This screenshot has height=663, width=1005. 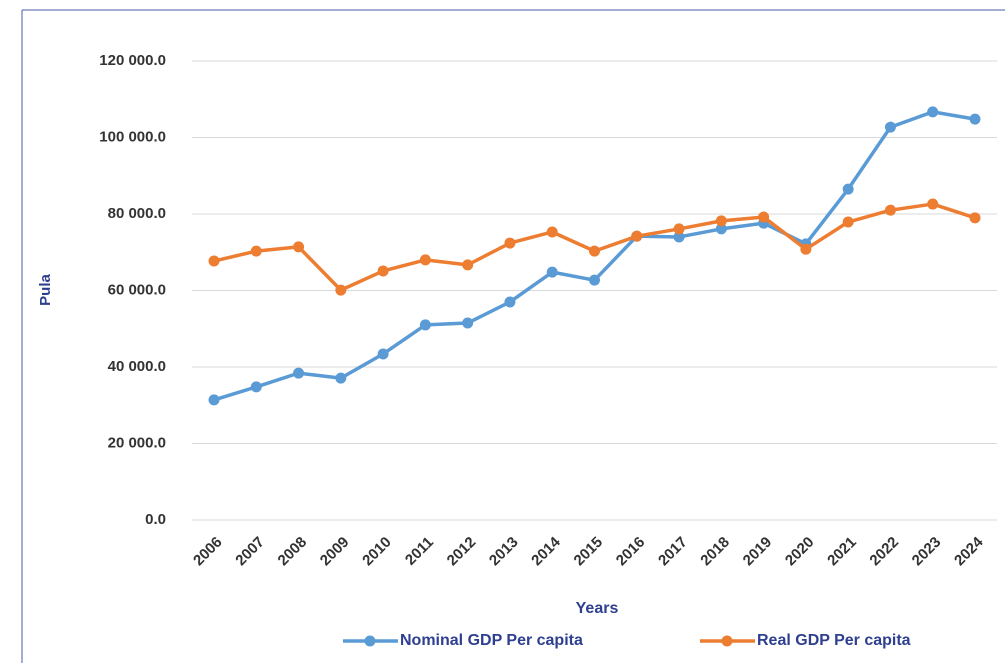 I want to click on x-tick-label: 2006, so click(x=208, y=552).